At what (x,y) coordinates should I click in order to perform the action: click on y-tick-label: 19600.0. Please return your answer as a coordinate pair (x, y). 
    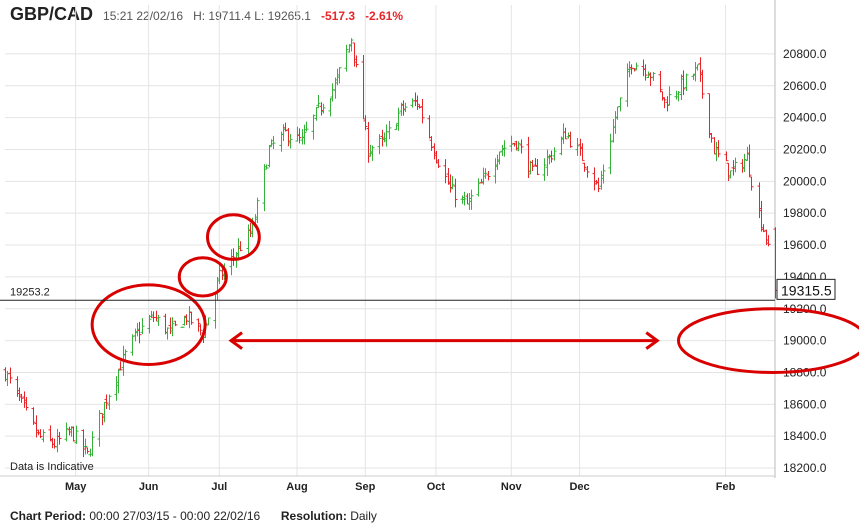
    Looking at the image, I should click on (805, 245).